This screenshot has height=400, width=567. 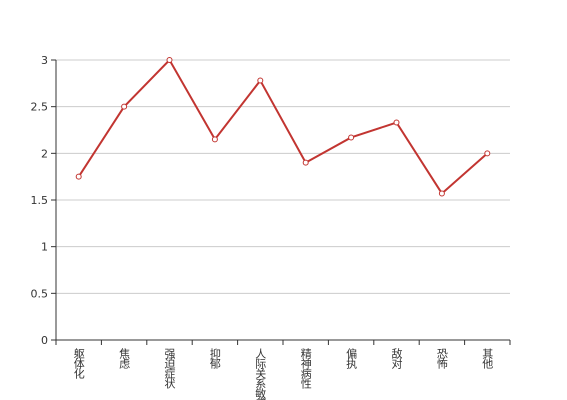 I want to click on y-tick-label: 0.5, so click(x=40, y=293).